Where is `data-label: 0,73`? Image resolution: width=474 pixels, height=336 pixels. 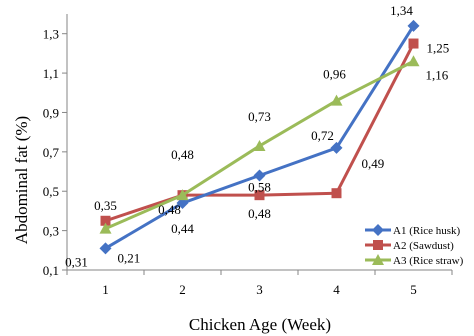
data-label: 0,73 is located at coordinates (259, 116).